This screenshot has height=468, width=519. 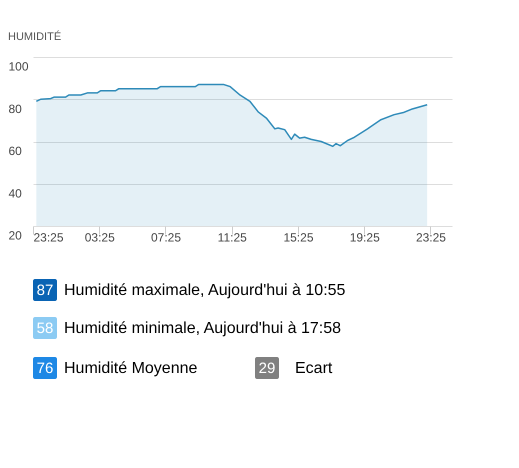 What do you see at coordinates (365, 237) in the screenshot?
I see `x-tick-label: 19:25` at bounding box center [365, 237].